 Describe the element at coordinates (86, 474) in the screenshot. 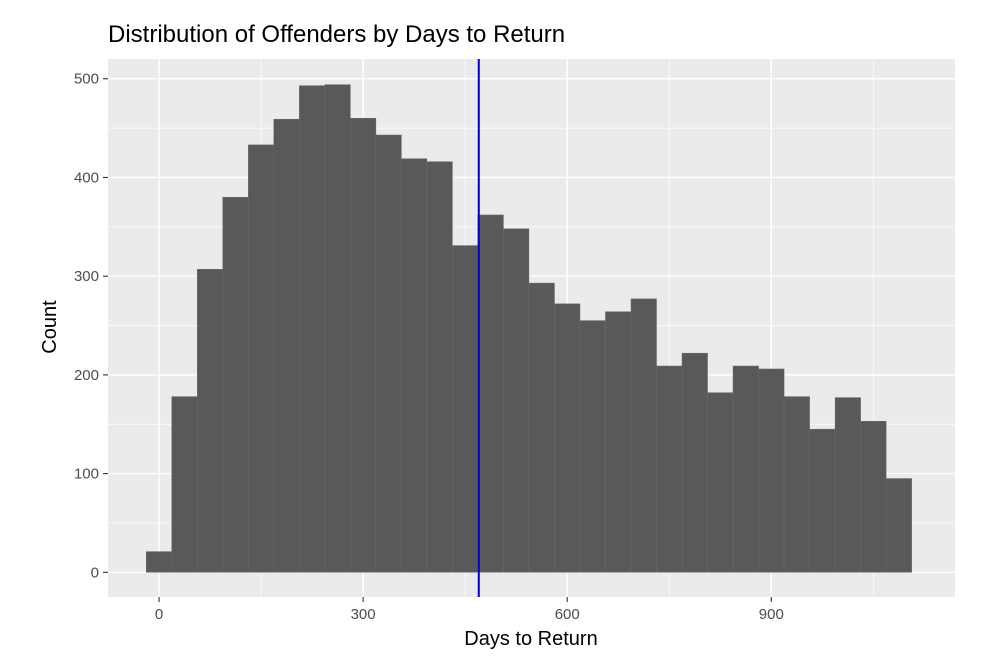

I see `y-tick-label: 100` at that location.